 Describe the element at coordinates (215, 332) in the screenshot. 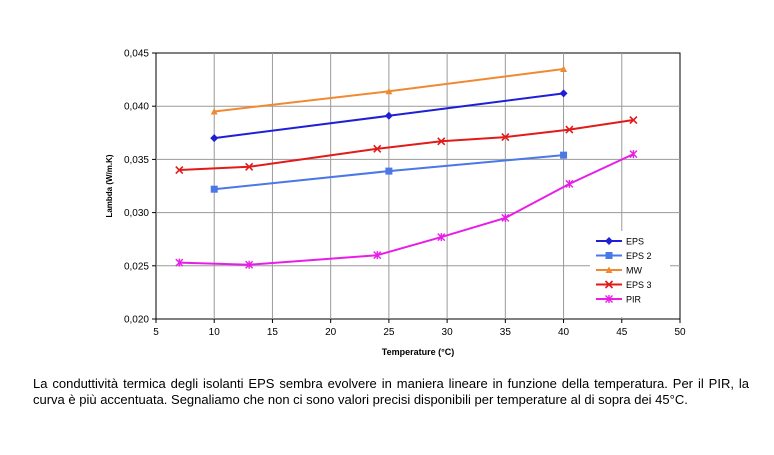

I see `x-tick-label: 10` at that location.